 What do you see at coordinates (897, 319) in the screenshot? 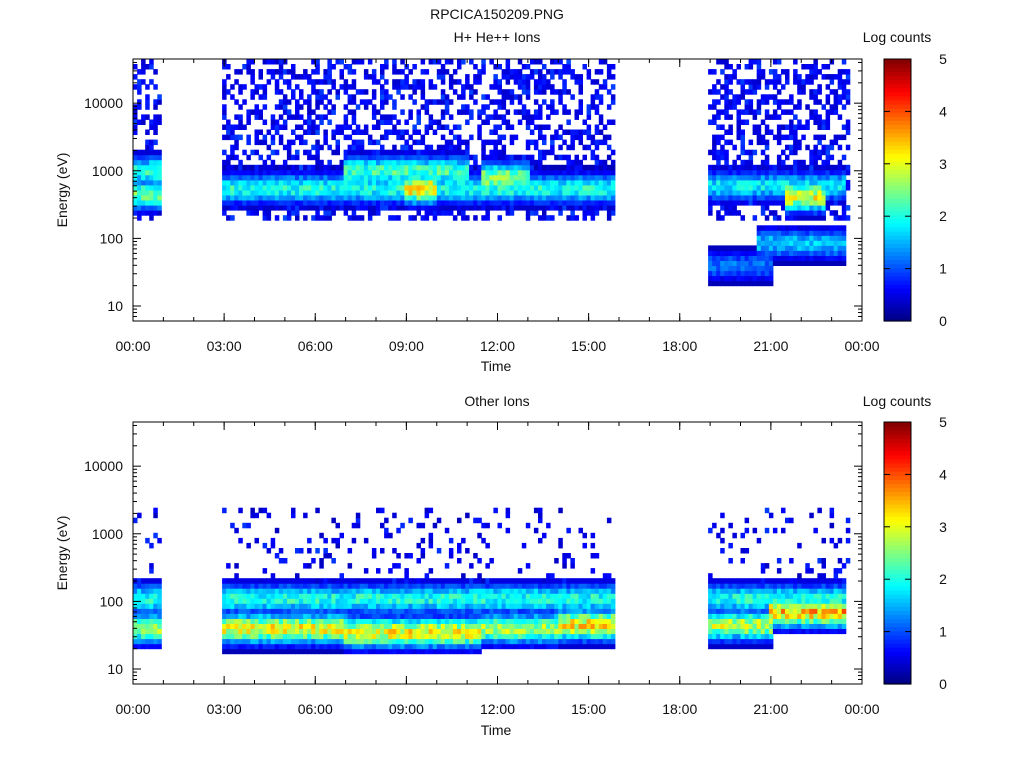
I see `colorbar-segment` at bounding box center [897, 319].